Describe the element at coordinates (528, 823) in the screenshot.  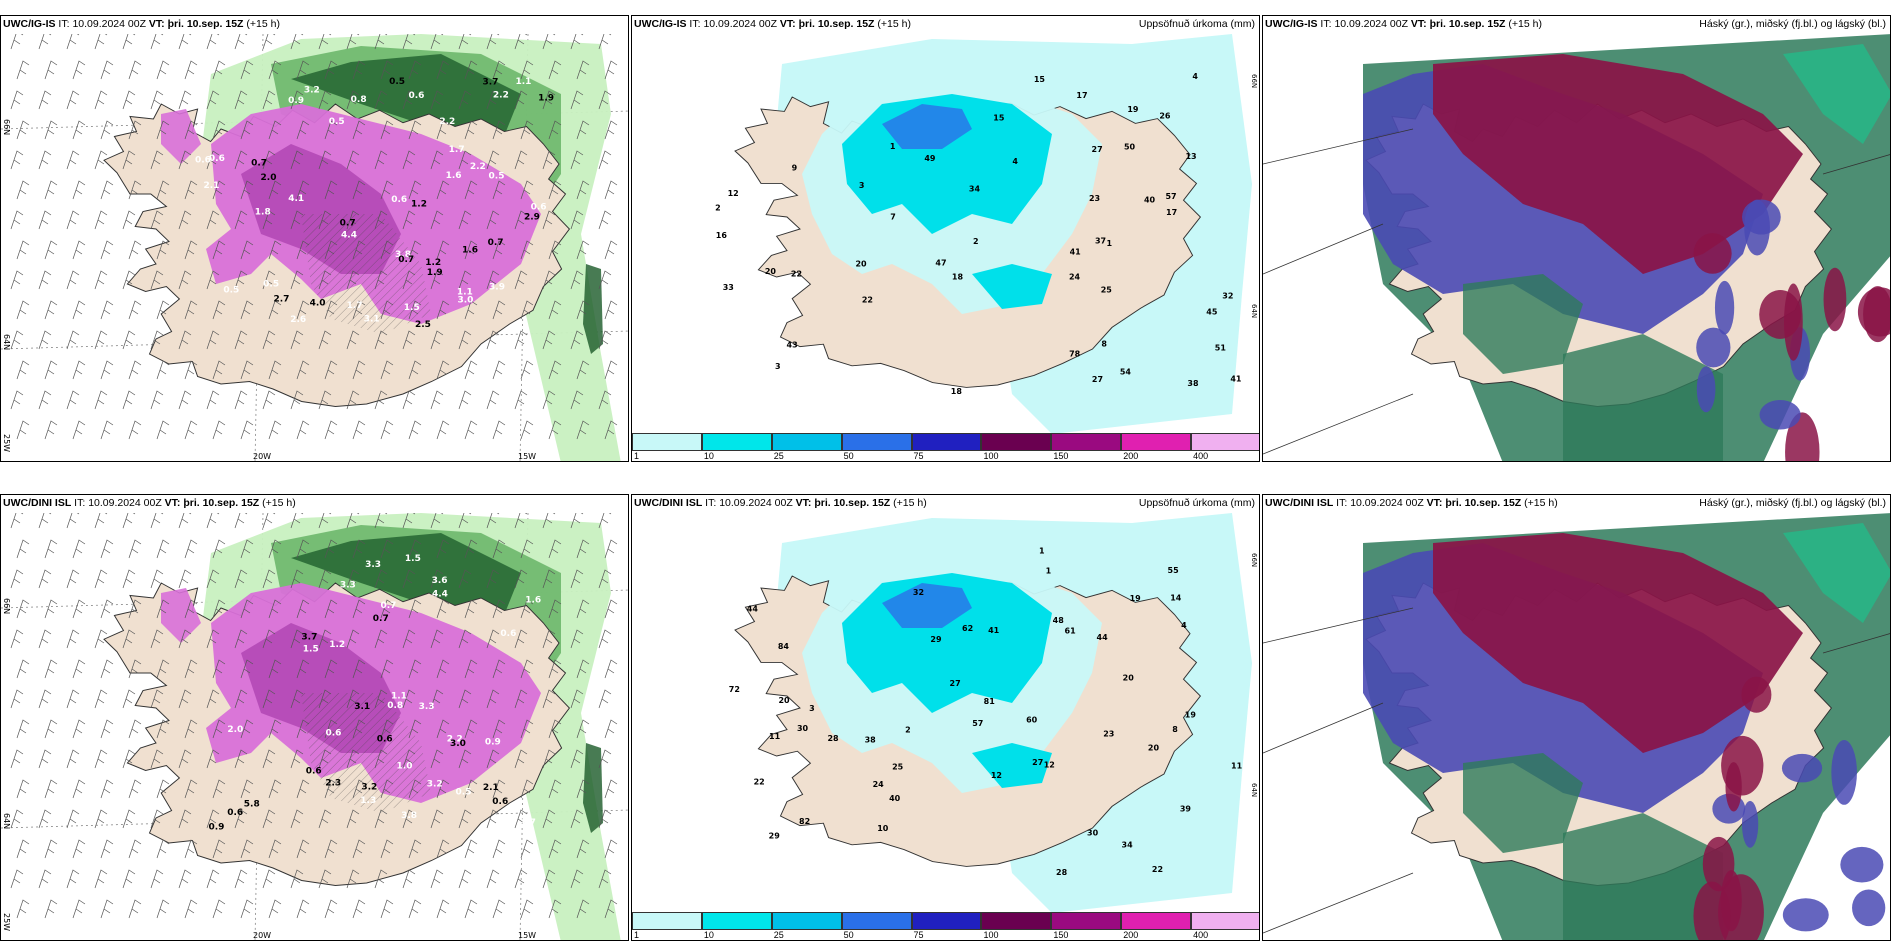
I see `snow-value-label: 1.7` at that location.